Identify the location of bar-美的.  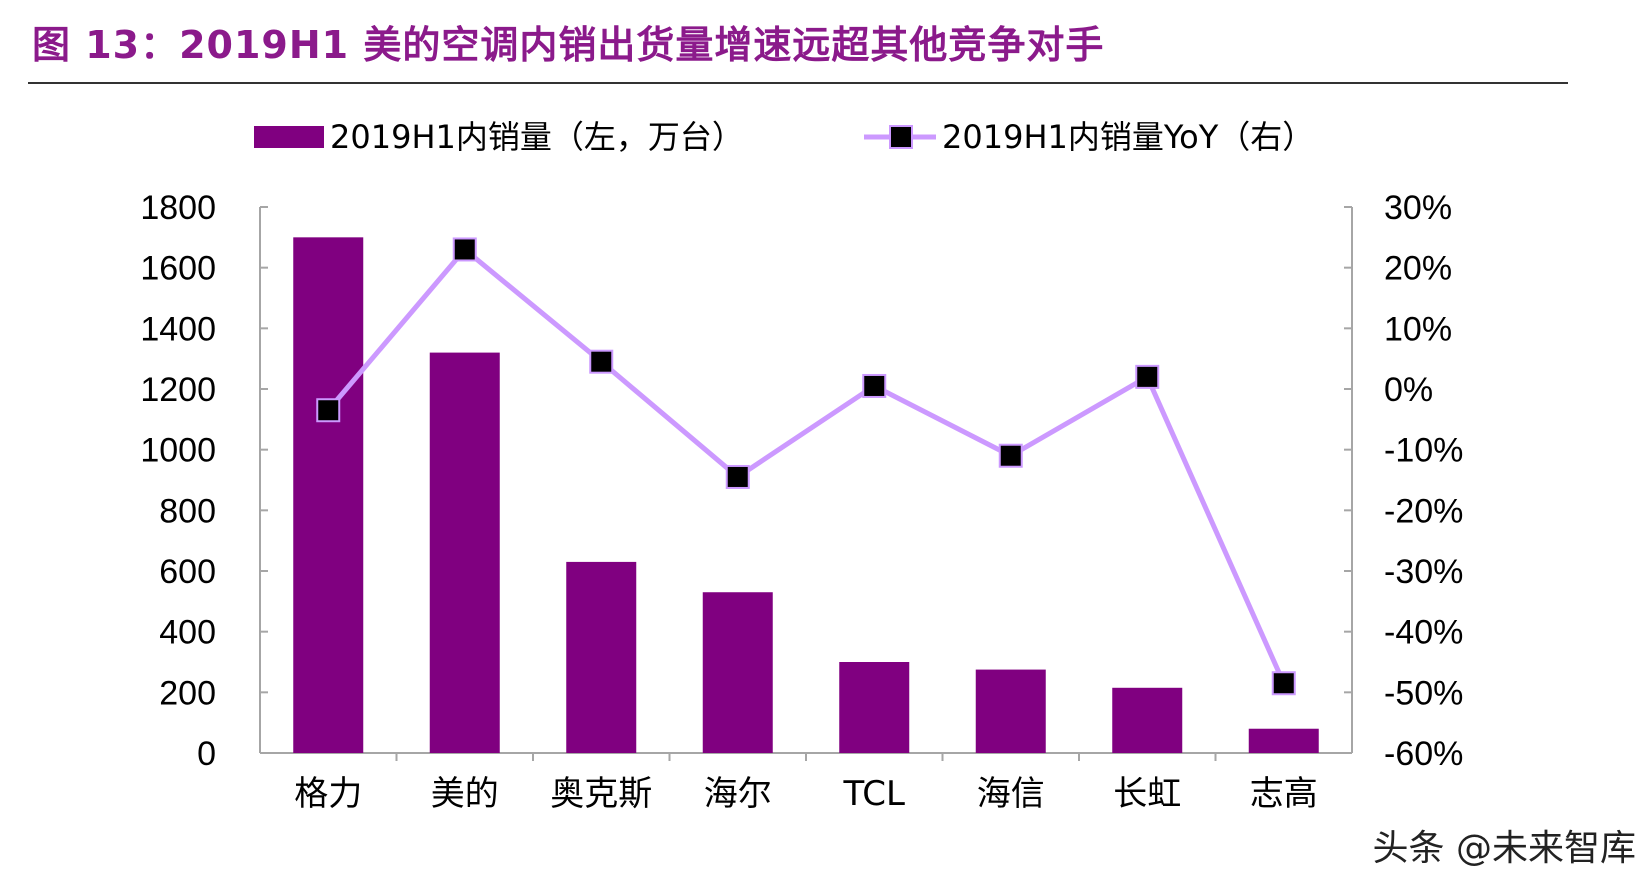
(464, 552).